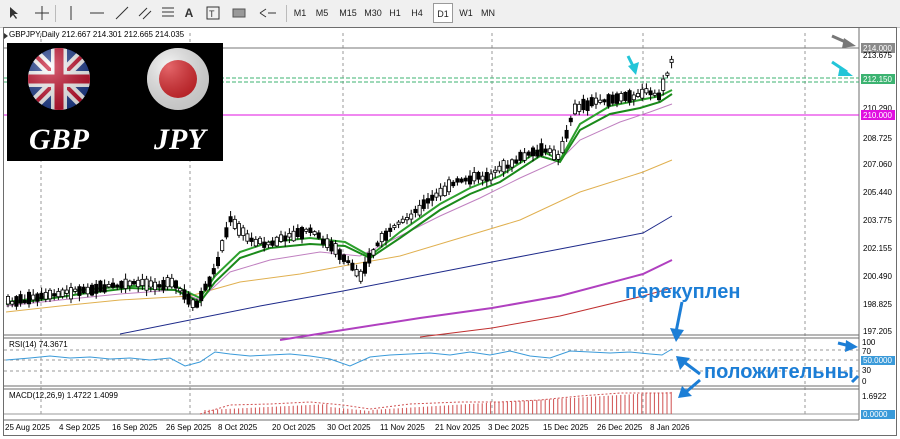  I want to click on price-tick: 200.490, so click(877, 276).